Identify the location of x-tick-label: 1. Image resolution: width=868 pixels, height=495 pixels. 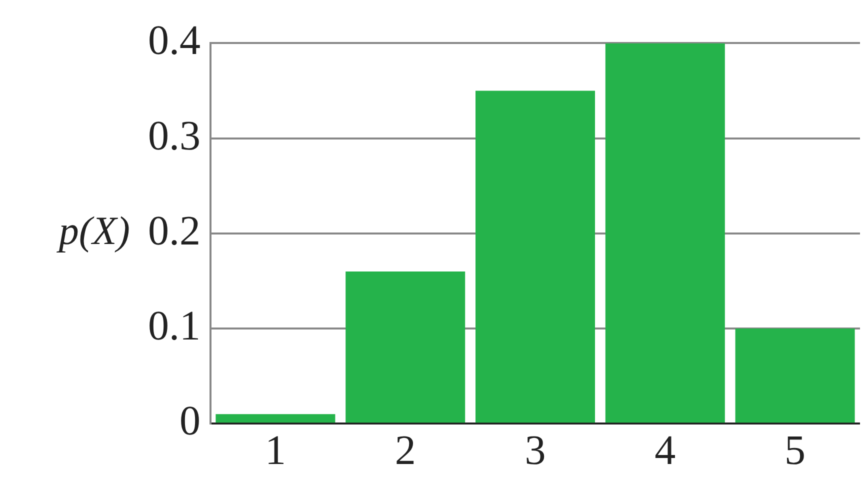
(275, 451).